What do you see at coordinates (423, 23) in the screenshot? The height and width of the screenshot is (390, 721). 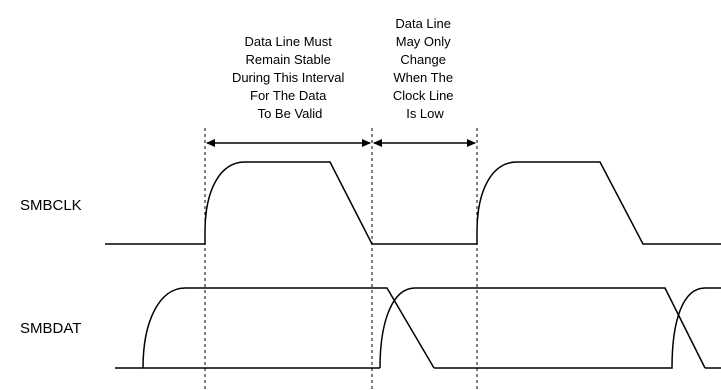 I see `change-note-line-1: Data Line` at bounding box center [423, 23].